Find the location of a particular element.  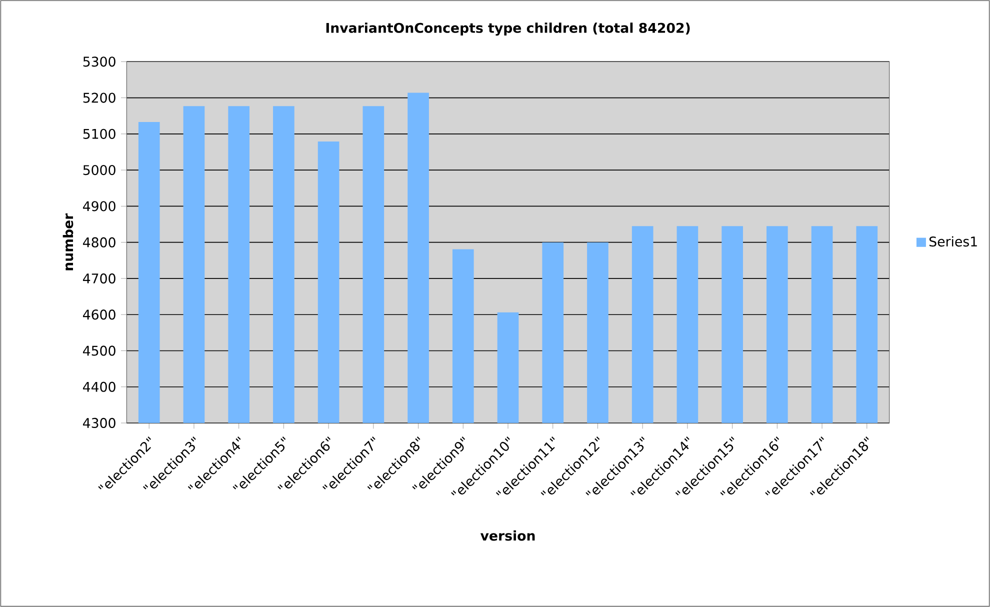

x-axis-title: version is located at coordinates (507, 535).